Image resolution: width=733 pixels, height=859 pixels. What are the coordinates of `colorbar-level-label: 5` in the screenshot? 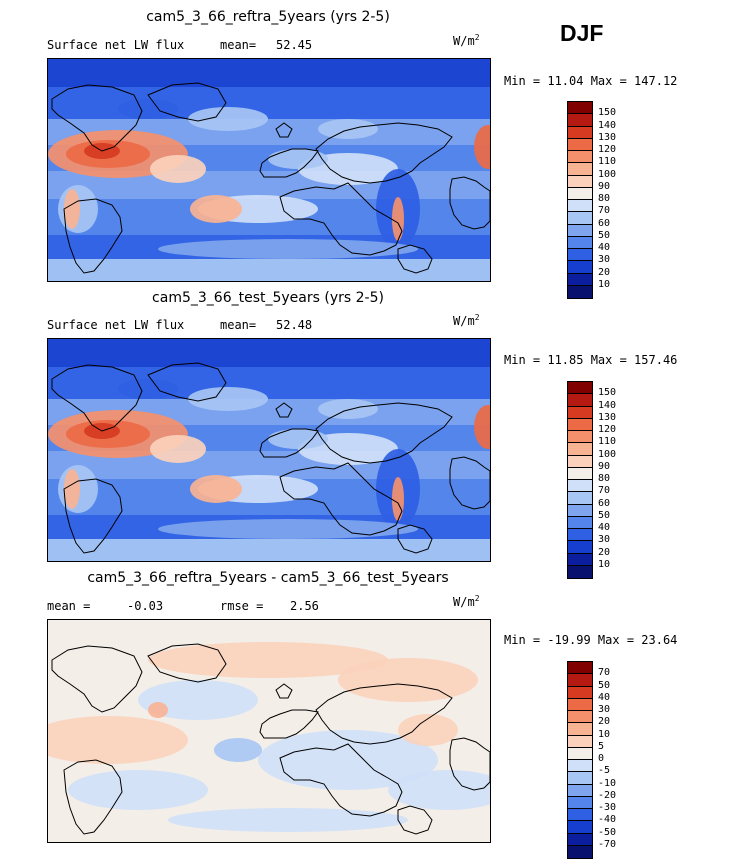 It's located at (601, 746).